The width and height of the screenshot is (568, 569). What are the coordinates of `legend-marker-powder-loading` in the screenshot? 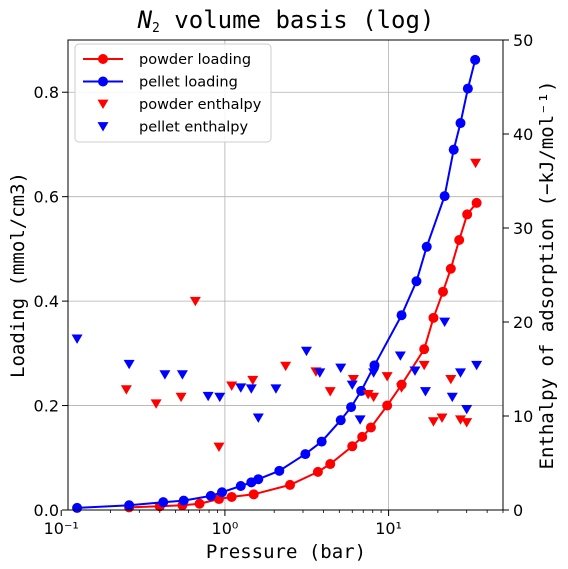 It's located at (103, 59).